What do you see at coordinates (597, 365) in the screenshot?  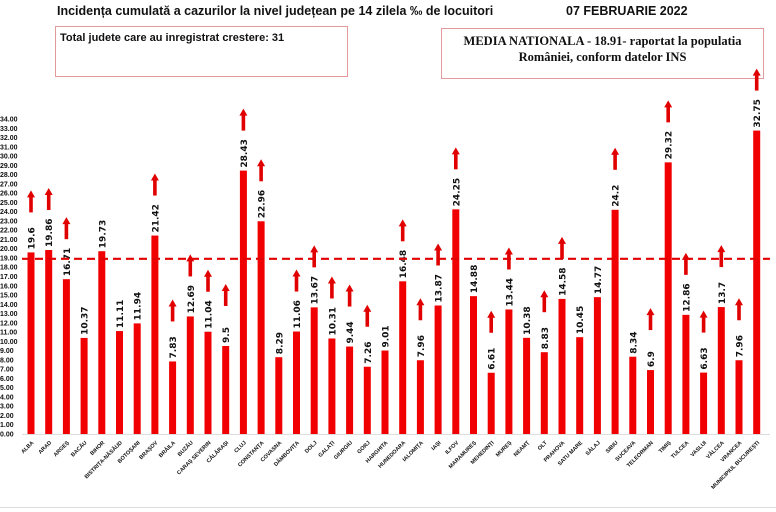 I see `bar-sălaj` at bounding box center [597, 365].